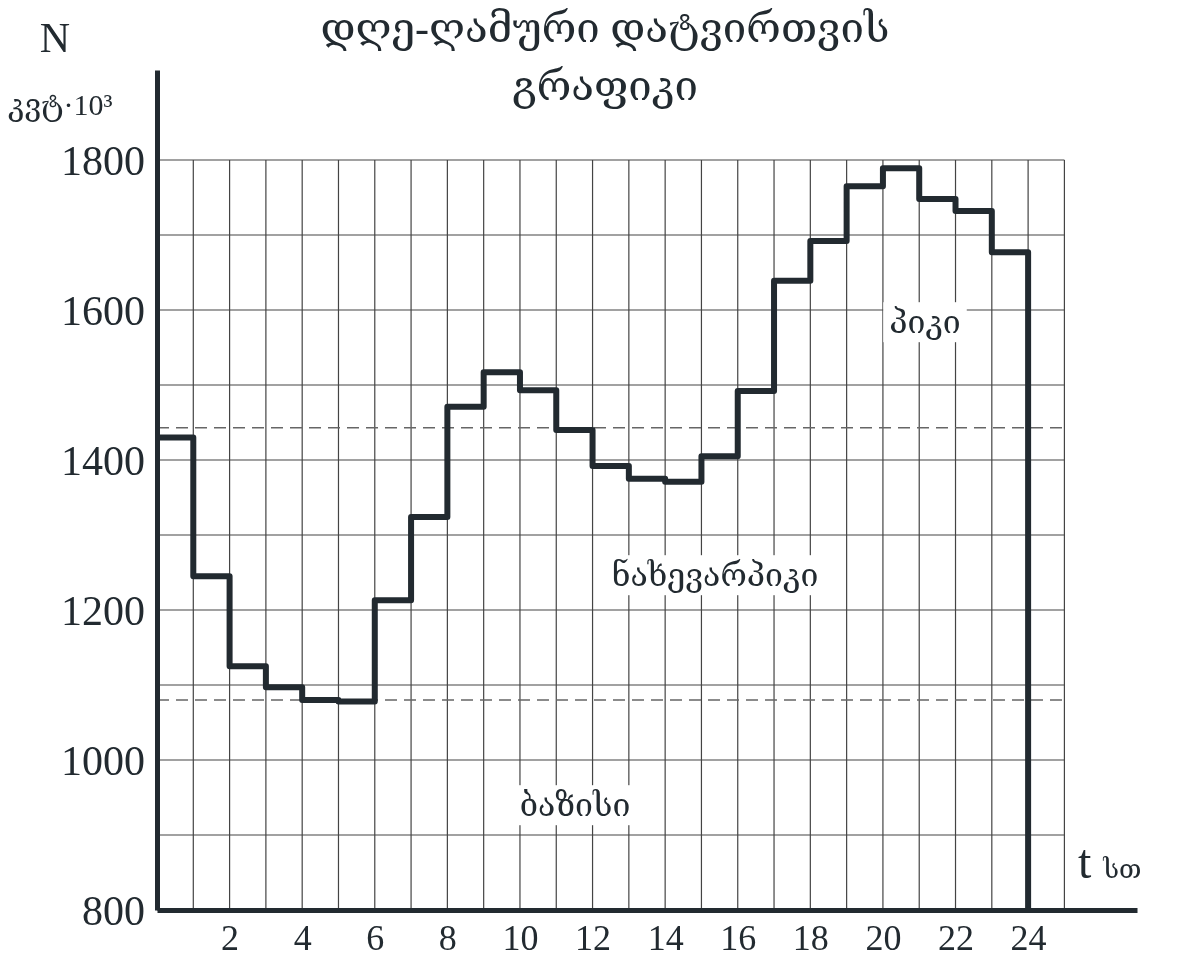 This screenshot has width=1185, height=970. What do you see at coordinates (738, 937) in the screenshot?
I see `x-tick-label: 16` at bounding box center [738, 937].